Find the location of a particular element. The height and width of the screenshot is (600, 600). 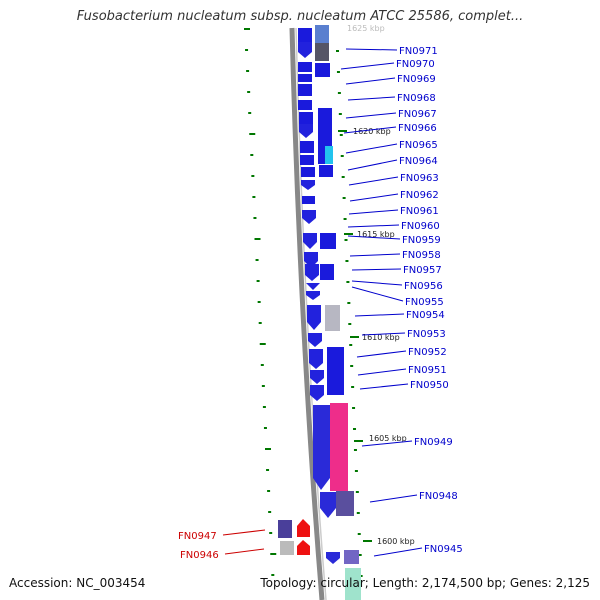

gene-label-fn0965: FN0965 is located at coordinates (391, 147).